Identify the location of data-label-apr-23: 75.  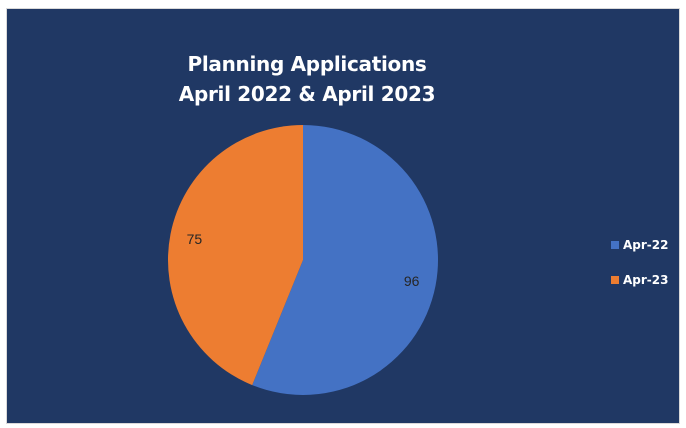
(195, 239).